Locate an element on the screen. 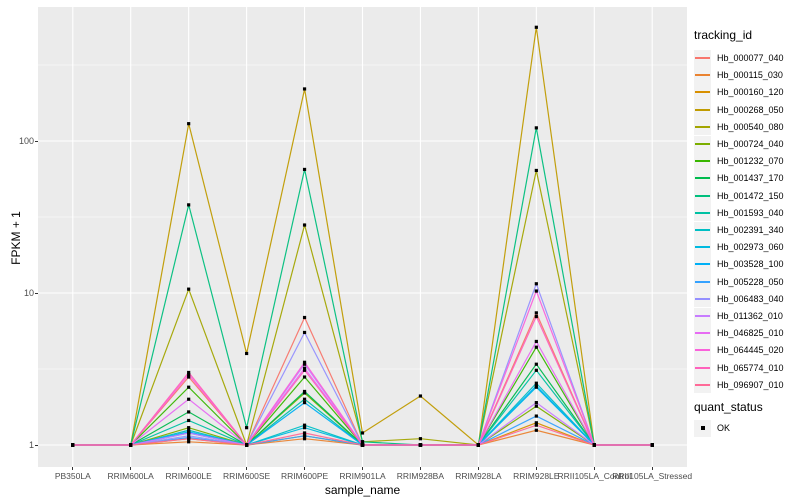 The width and height of the screenshot is (800, 500). legend-entry-label: Hb_011362_010 is located at coordinates (750, 316).